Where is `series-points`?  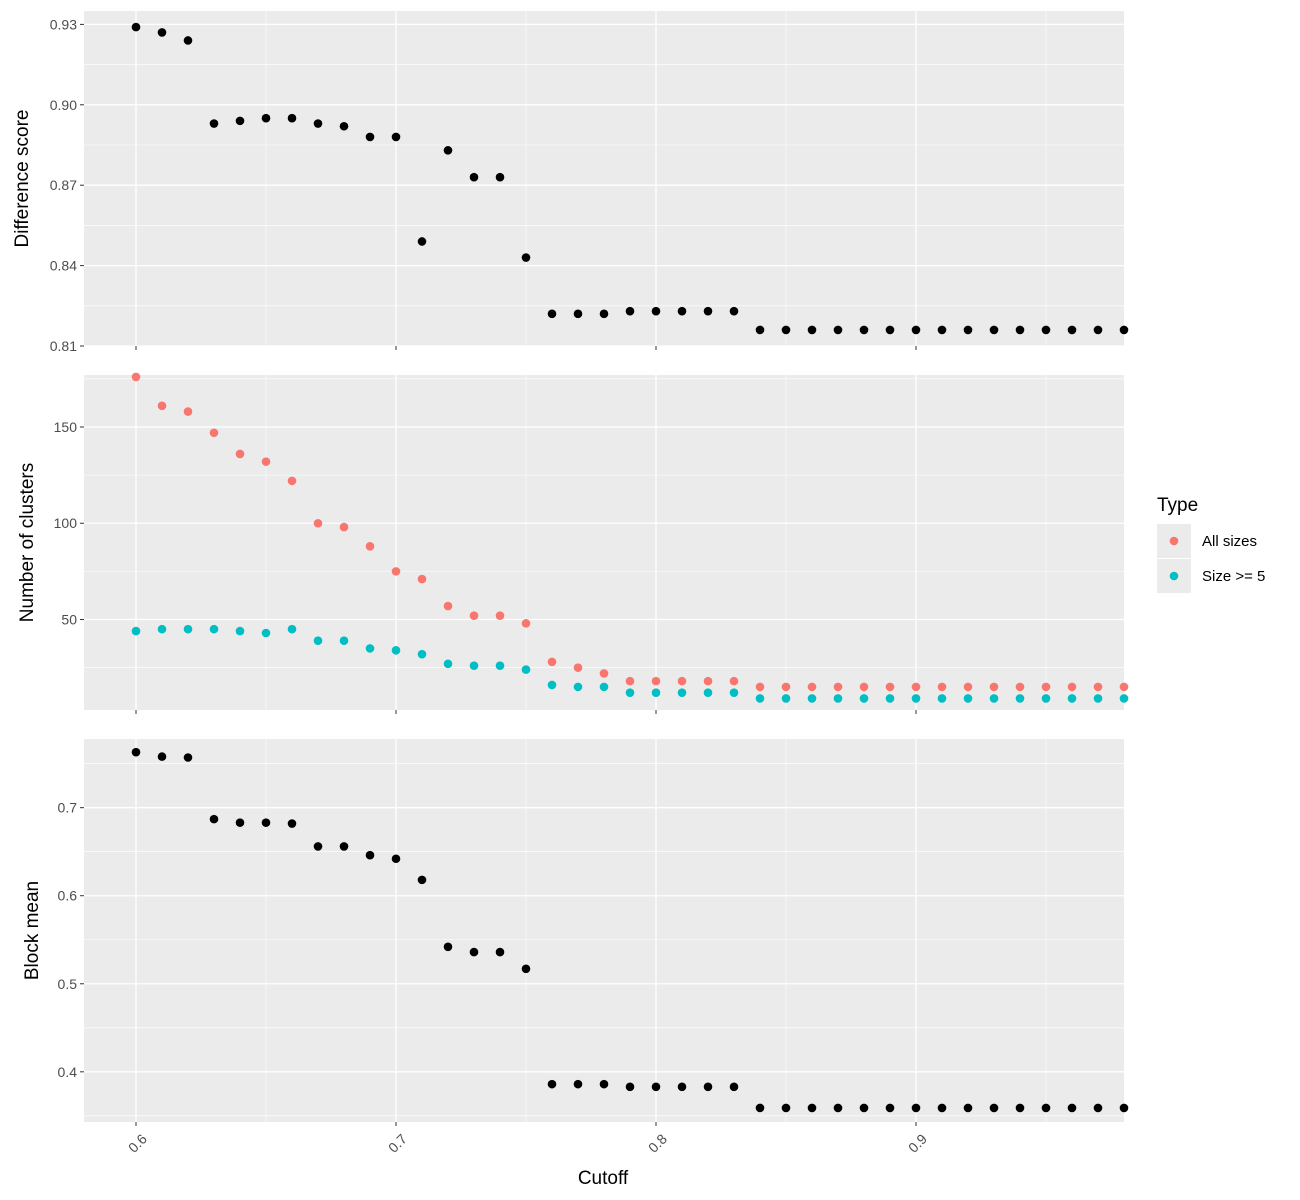
series-points is located at coordinates (630, 663).